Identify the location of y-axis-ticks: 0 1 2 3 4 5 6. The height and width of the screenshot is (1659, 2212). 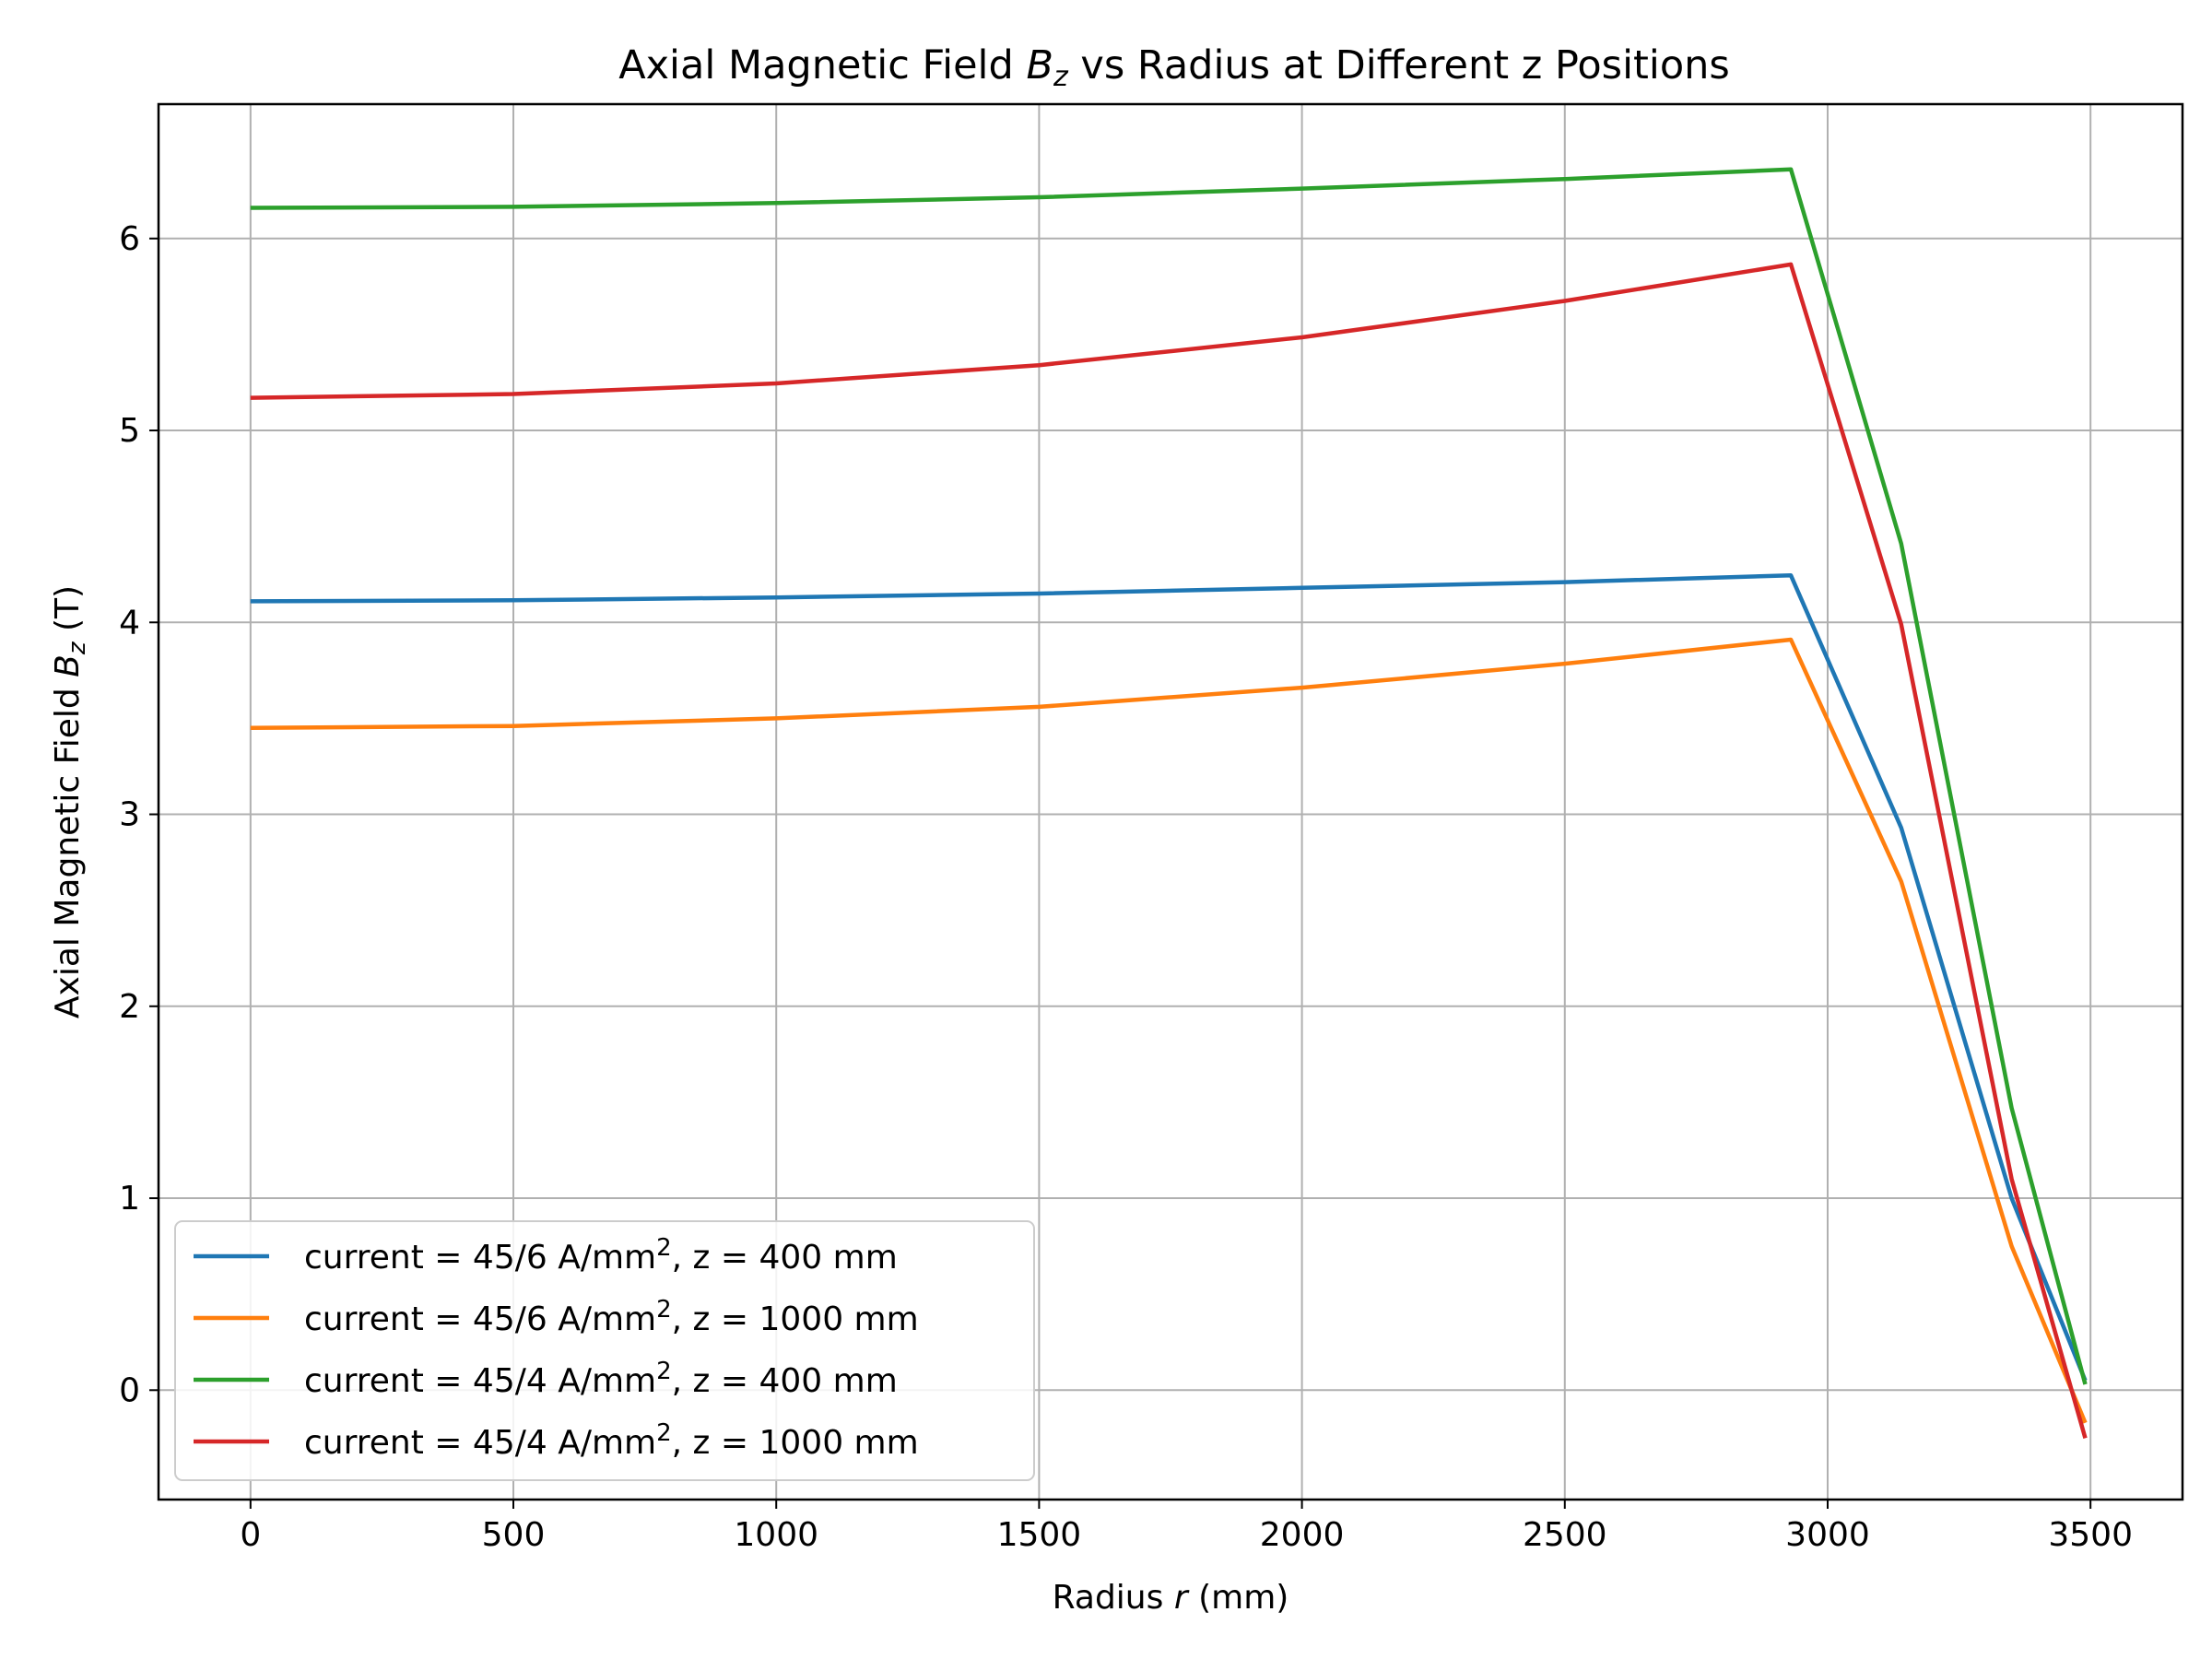
(139, 814).